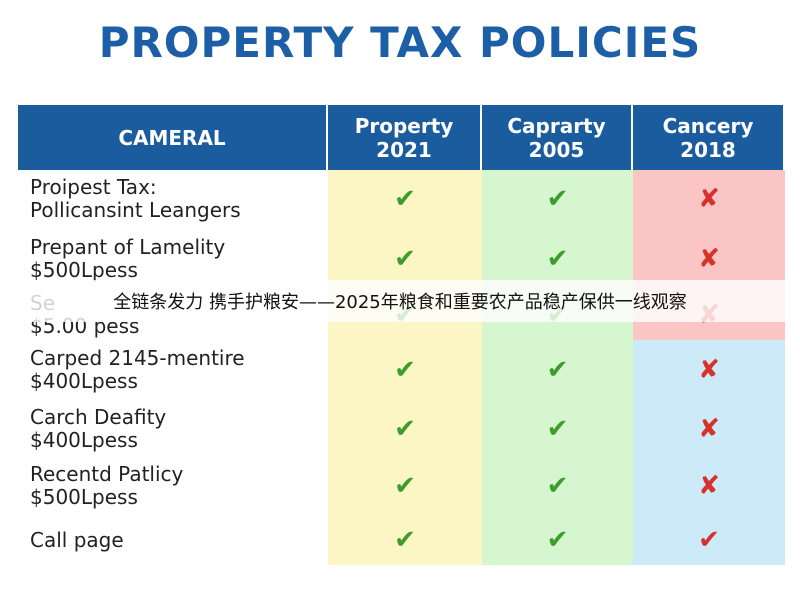  What do you see at coordinates (173, 540) in the screenshot?
I see `row-label: Call page` at bounding box center [173, 540].